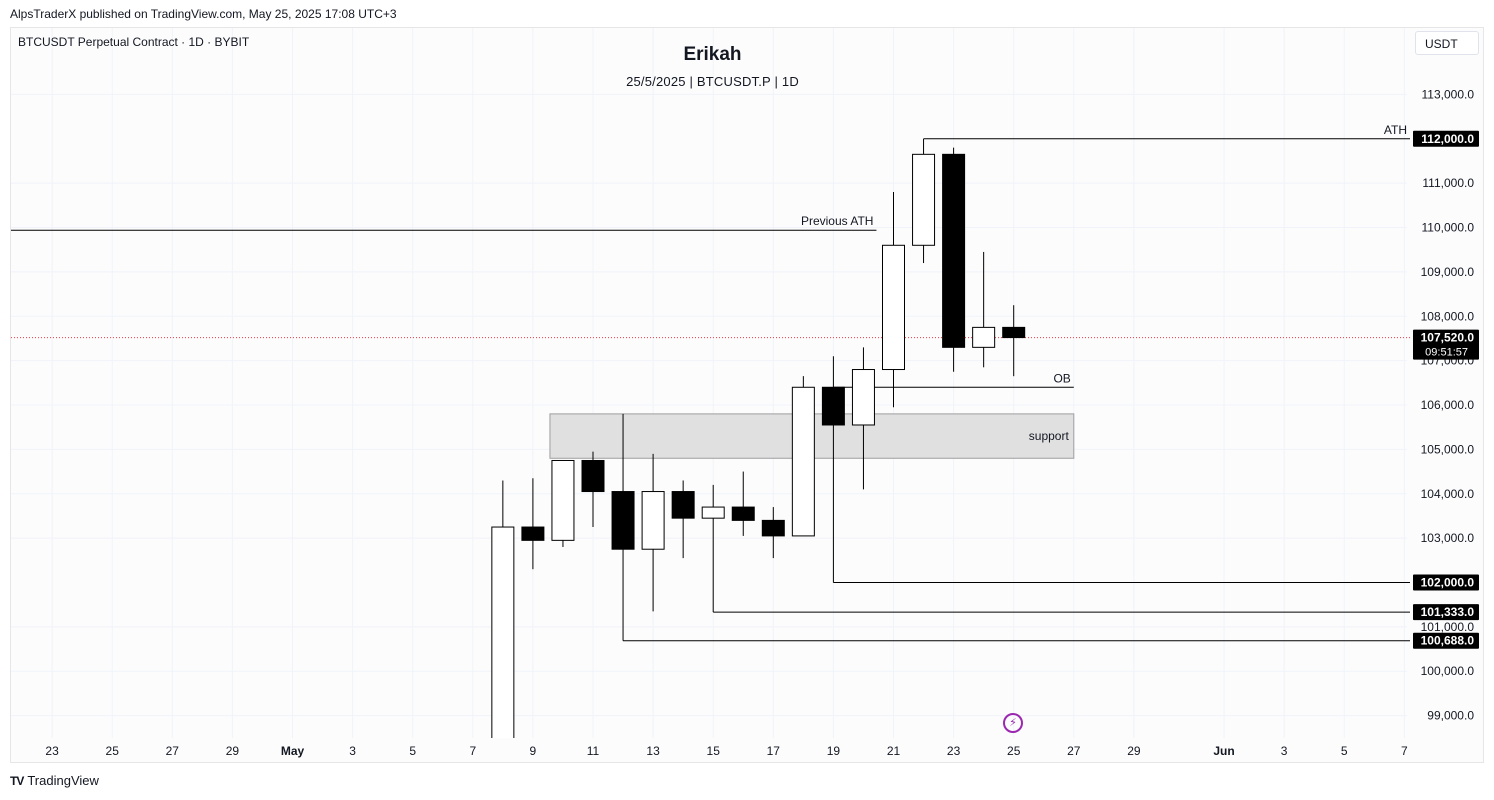 The width and height of the screenshot is (1494, 800). I want to click on level-label-ob: OB, so click(1061, 378).